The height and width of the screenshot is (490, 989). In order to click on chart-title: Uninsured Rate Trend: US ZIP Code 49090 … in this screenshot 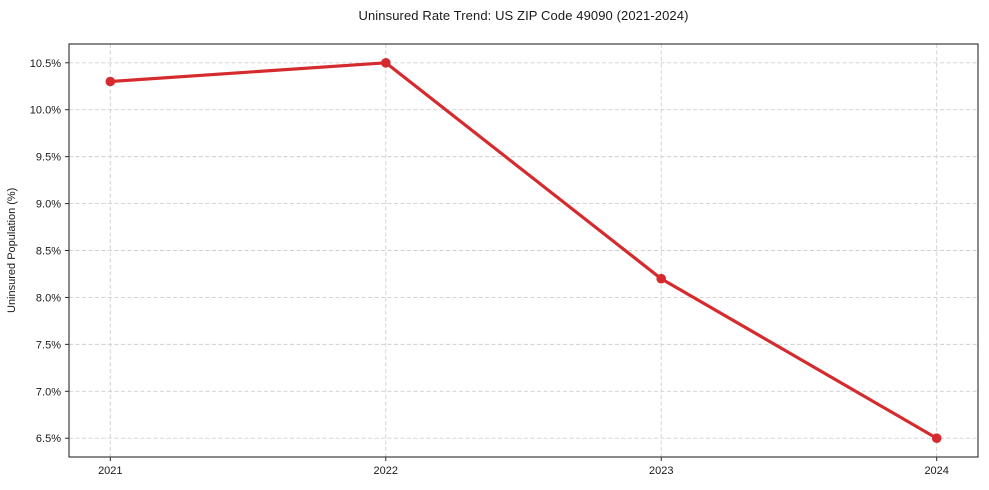, I will do `click(523, 15)`.